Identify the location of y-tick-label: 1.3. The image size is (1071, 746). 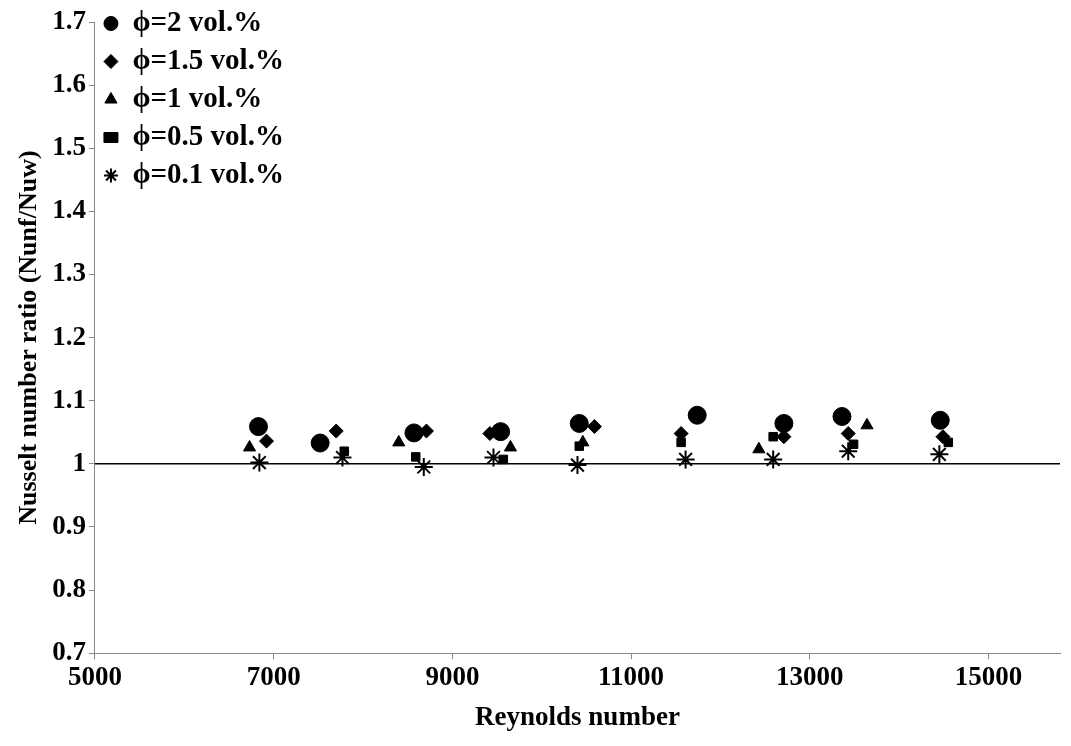
(69, 272).